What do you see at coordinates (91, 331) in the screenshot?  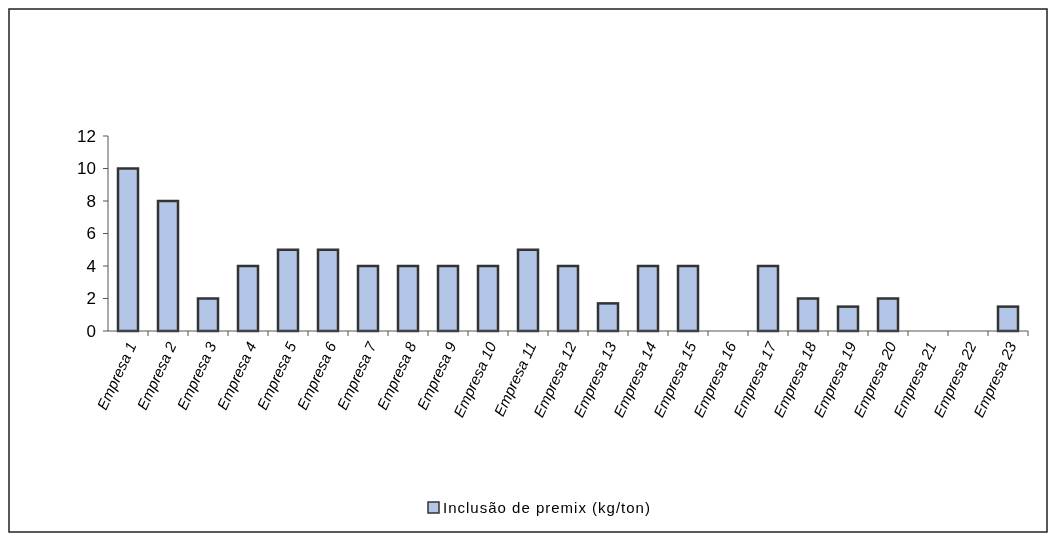 I see `y-tick-label: 0` at bounding box center [91, 331].